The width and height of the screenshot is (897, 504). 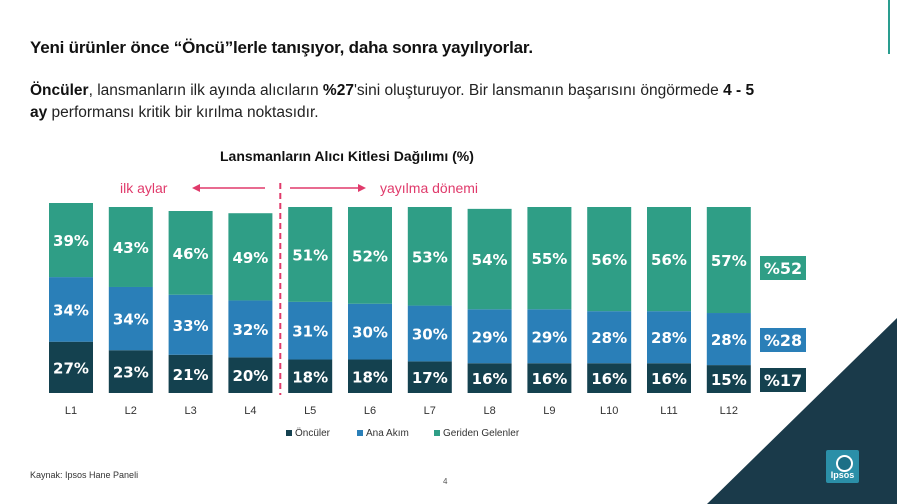 I want to click on subtext-bold-percent: %27, so click(x=338, y=90).